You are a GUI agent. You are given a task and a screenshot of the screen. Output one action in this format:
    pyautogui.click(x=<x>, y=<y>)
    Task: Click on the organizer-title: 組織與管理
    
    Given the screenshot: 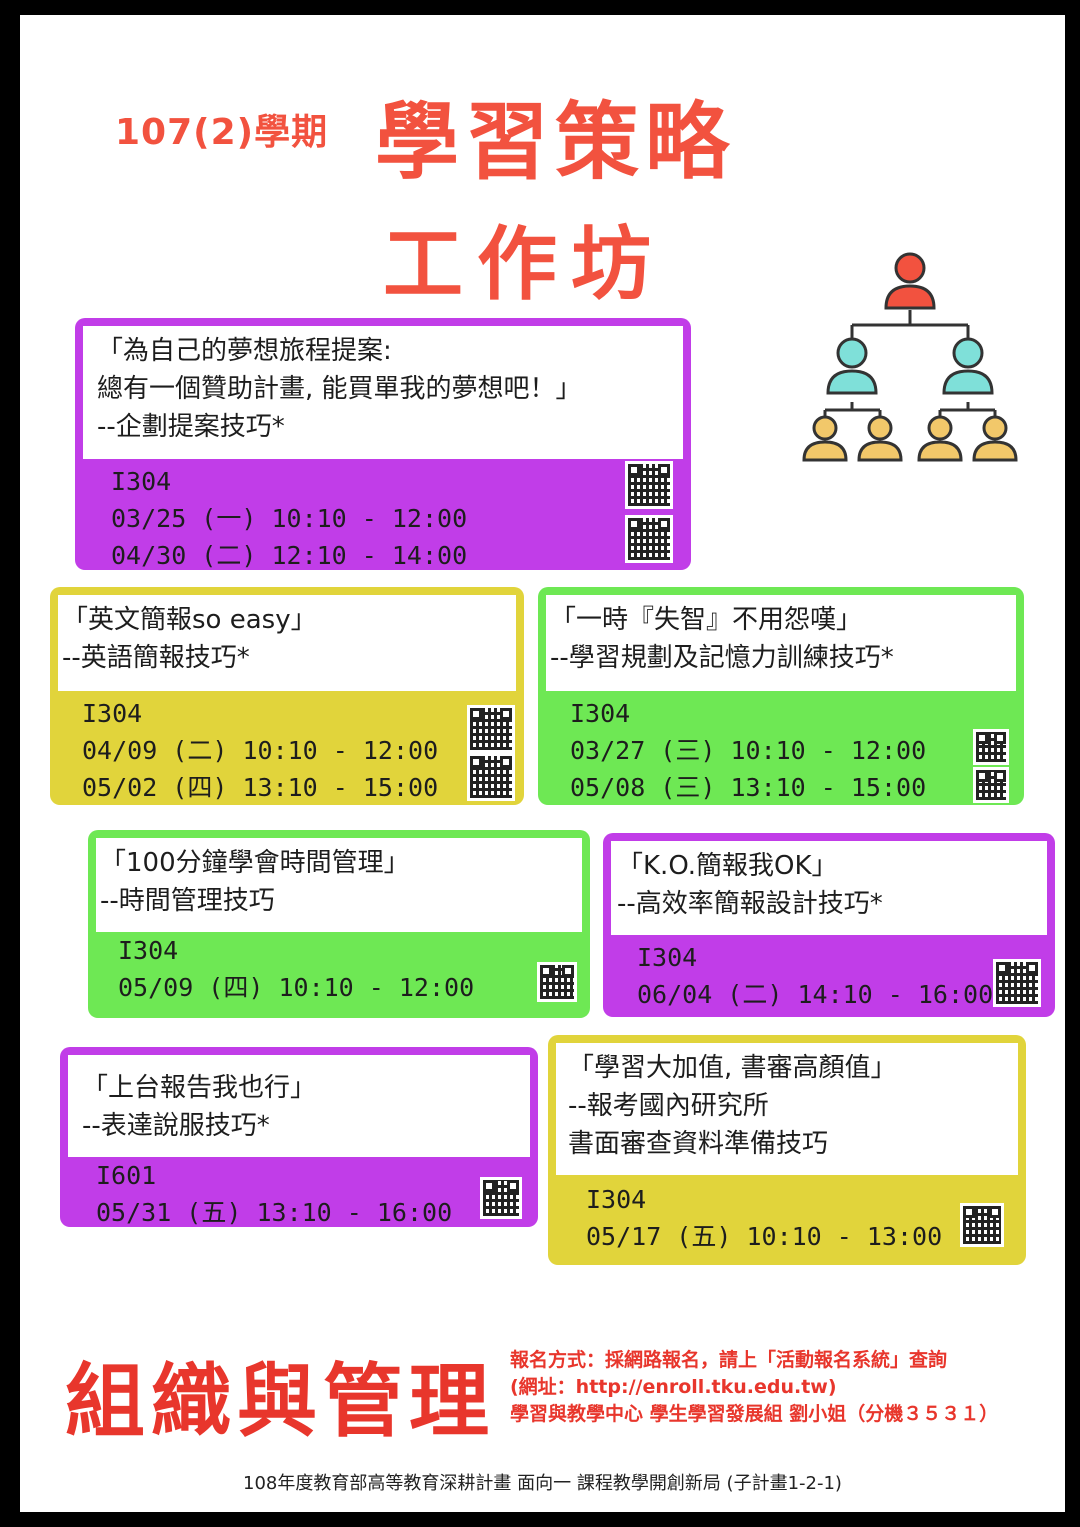 What is the action you would take?
    pyautogui.click(x=280, y=1401)
    